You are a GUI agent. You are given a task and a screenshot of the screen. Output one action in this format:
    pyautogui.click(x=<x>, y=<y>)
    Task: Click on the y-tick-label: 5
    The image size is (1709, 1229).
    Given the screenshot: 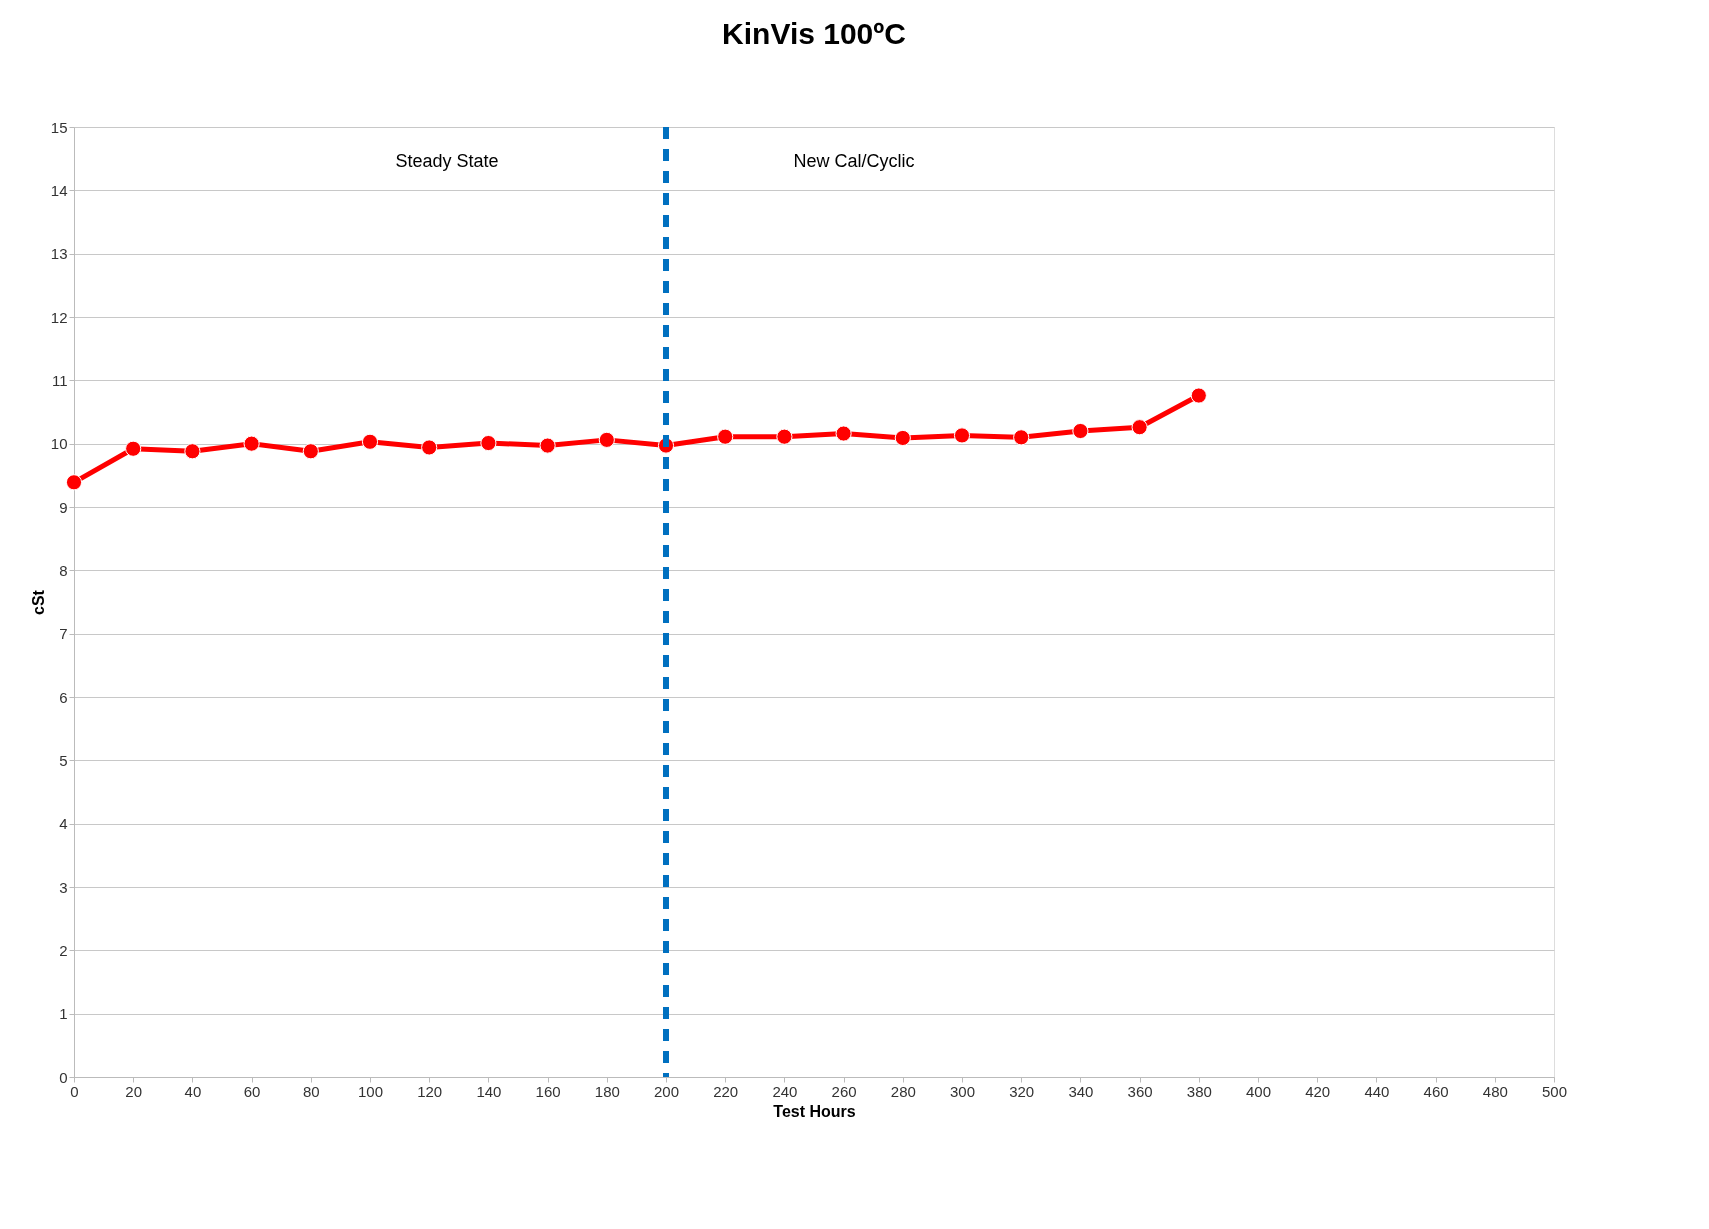 What is the action you would take?
    pyautogui.click(x=63, y=760)
    